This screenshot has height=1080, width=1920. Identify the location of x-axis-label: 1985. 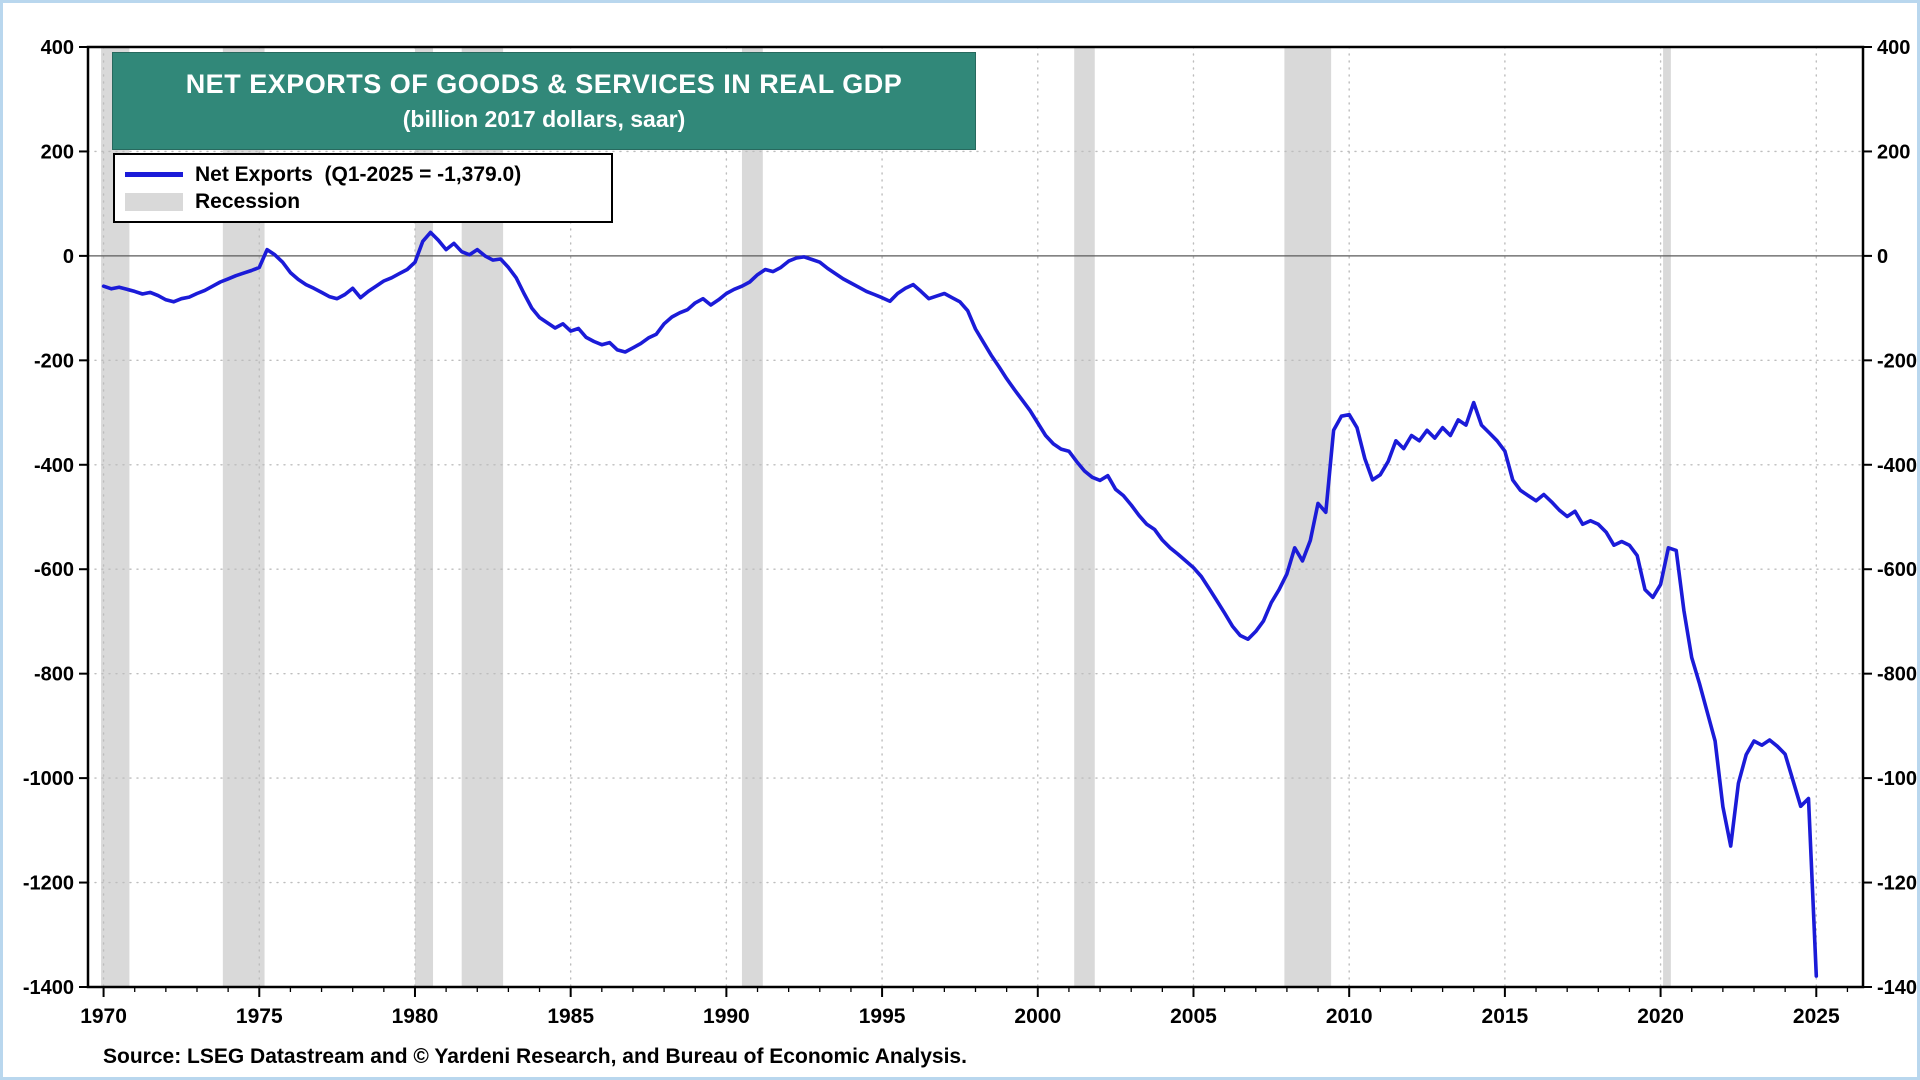
(570, 1016).